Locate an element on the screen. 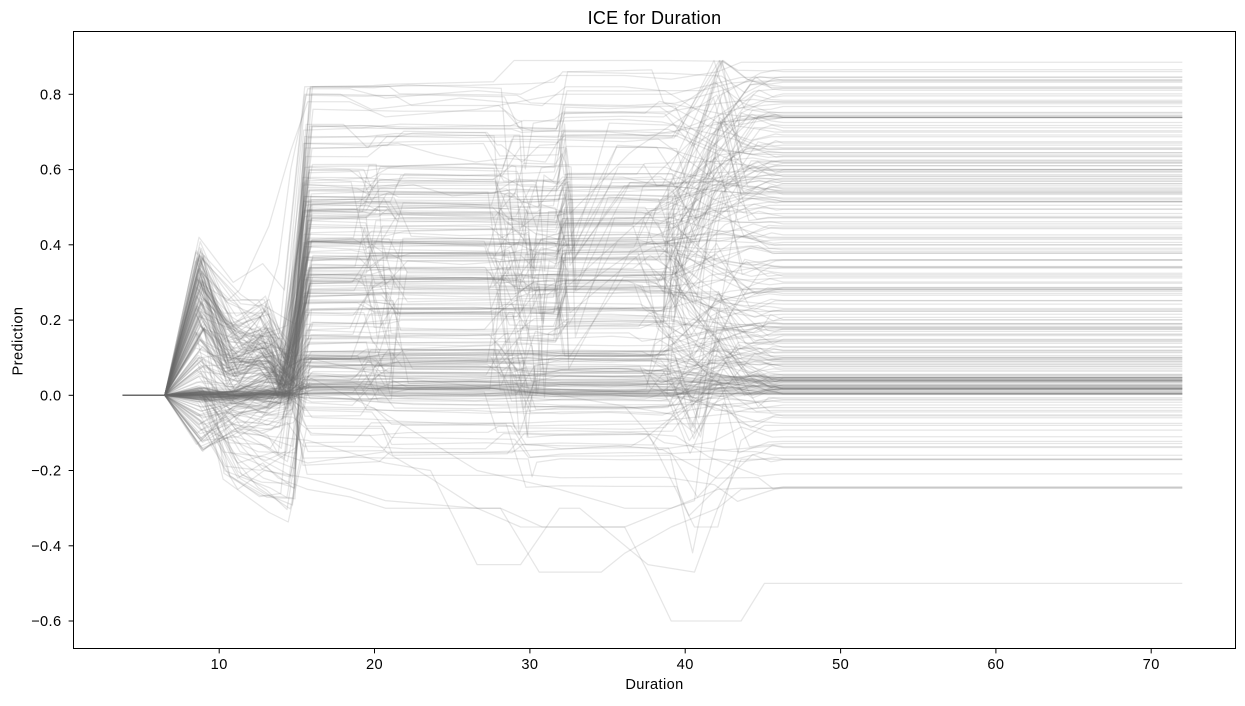  svg-text: 20 is located at coordinates (374, 665).